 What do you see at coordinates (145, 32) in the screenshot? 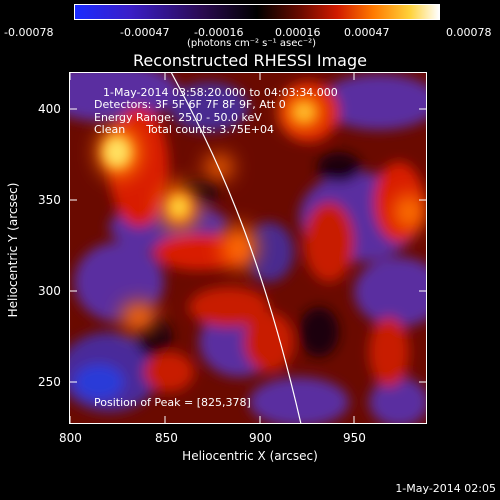
I see `colorbar-tick: -0.00047` at bounding box center [145, 32].